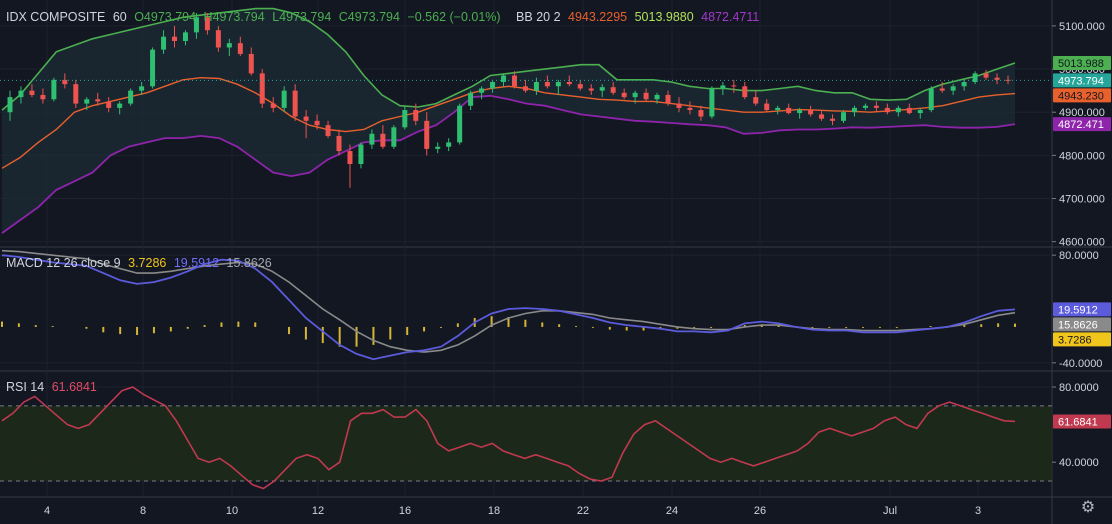 The width and height of the screenshot is (1112, 524). What do you see at coordinates (1082, 309) in the screenshot?
I see `macd-line-label-bg` at bounding box center [1082, 309].